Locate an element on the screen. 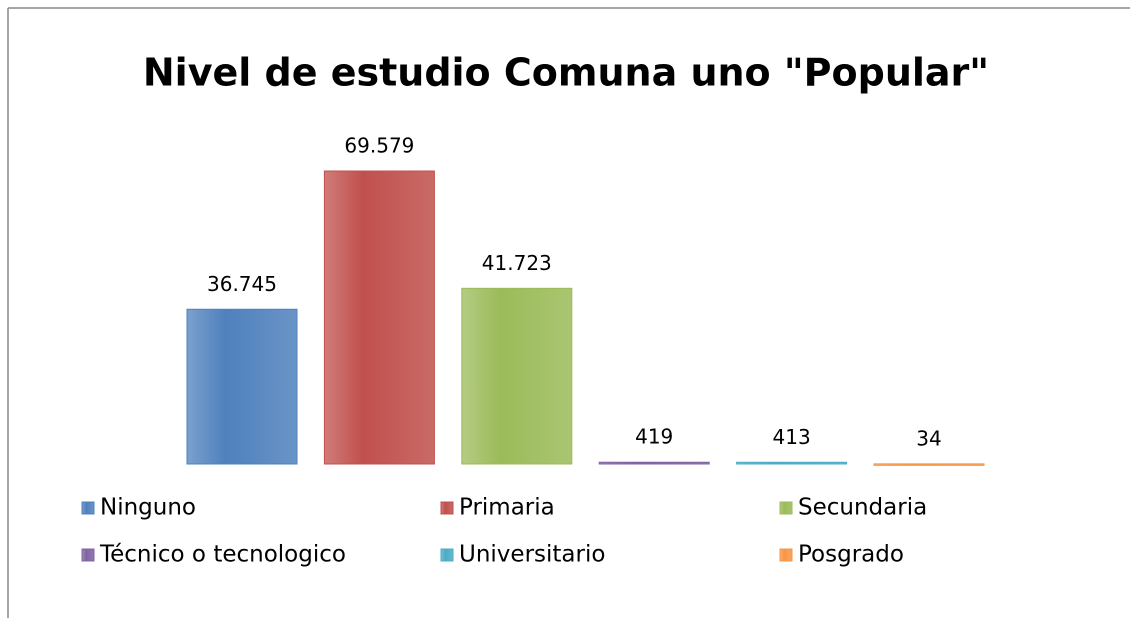 The height and width of the screenshot is (618, 1130). value-label: 413 is located at coordinates (792, 437).